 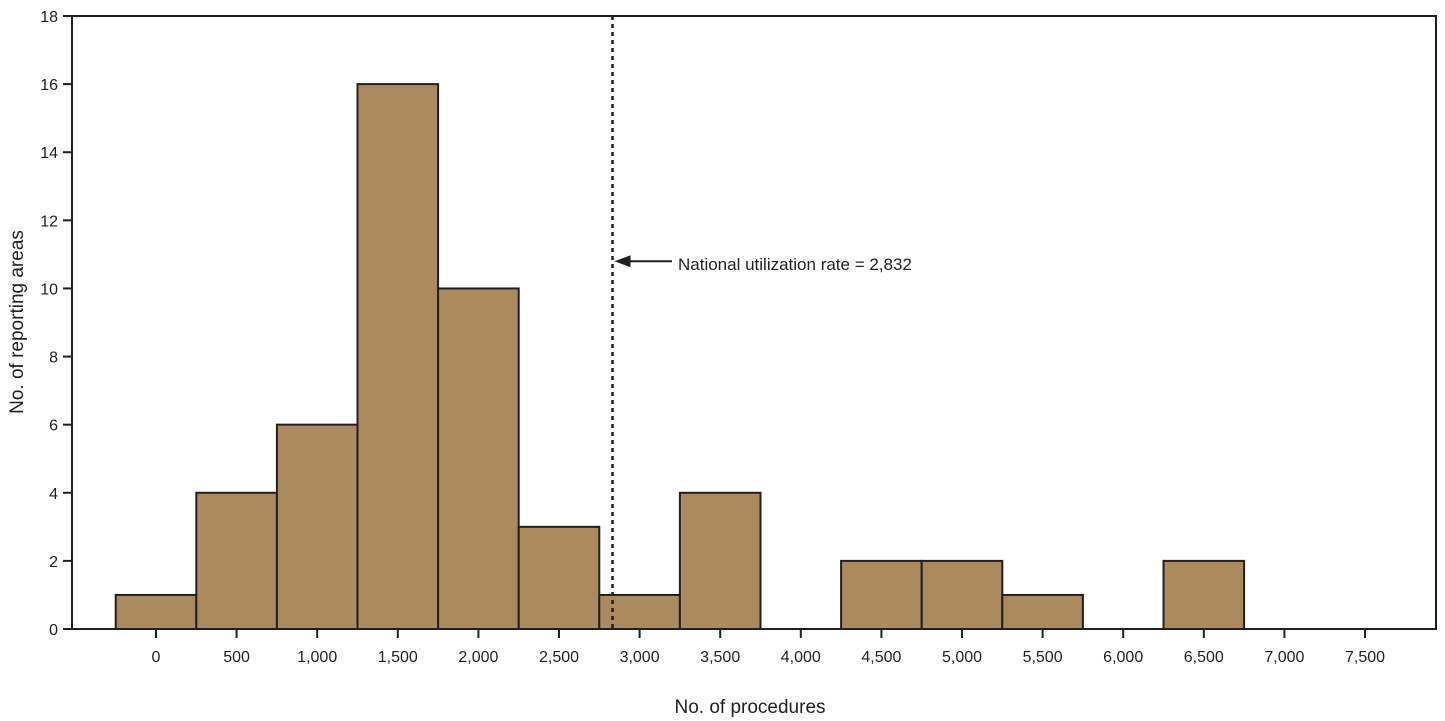 What do you see at coordinates (317, 657) in the screenshot?
I see `x-tick-label-1000: 1,000` at bounding box center [317, 657].